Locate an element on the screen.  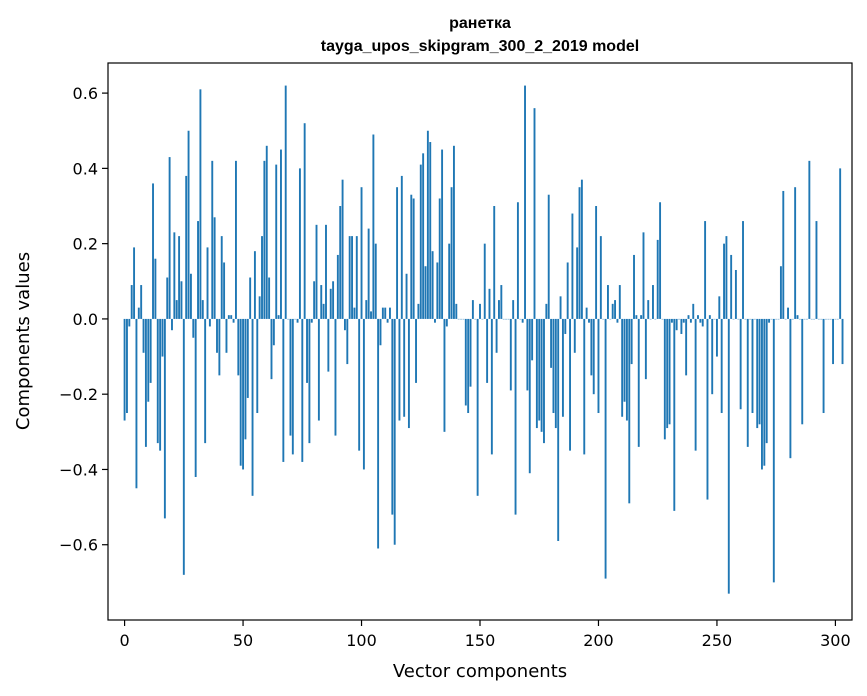
y-tick-label-4: 0.2 is located at coordinates (85, 244).